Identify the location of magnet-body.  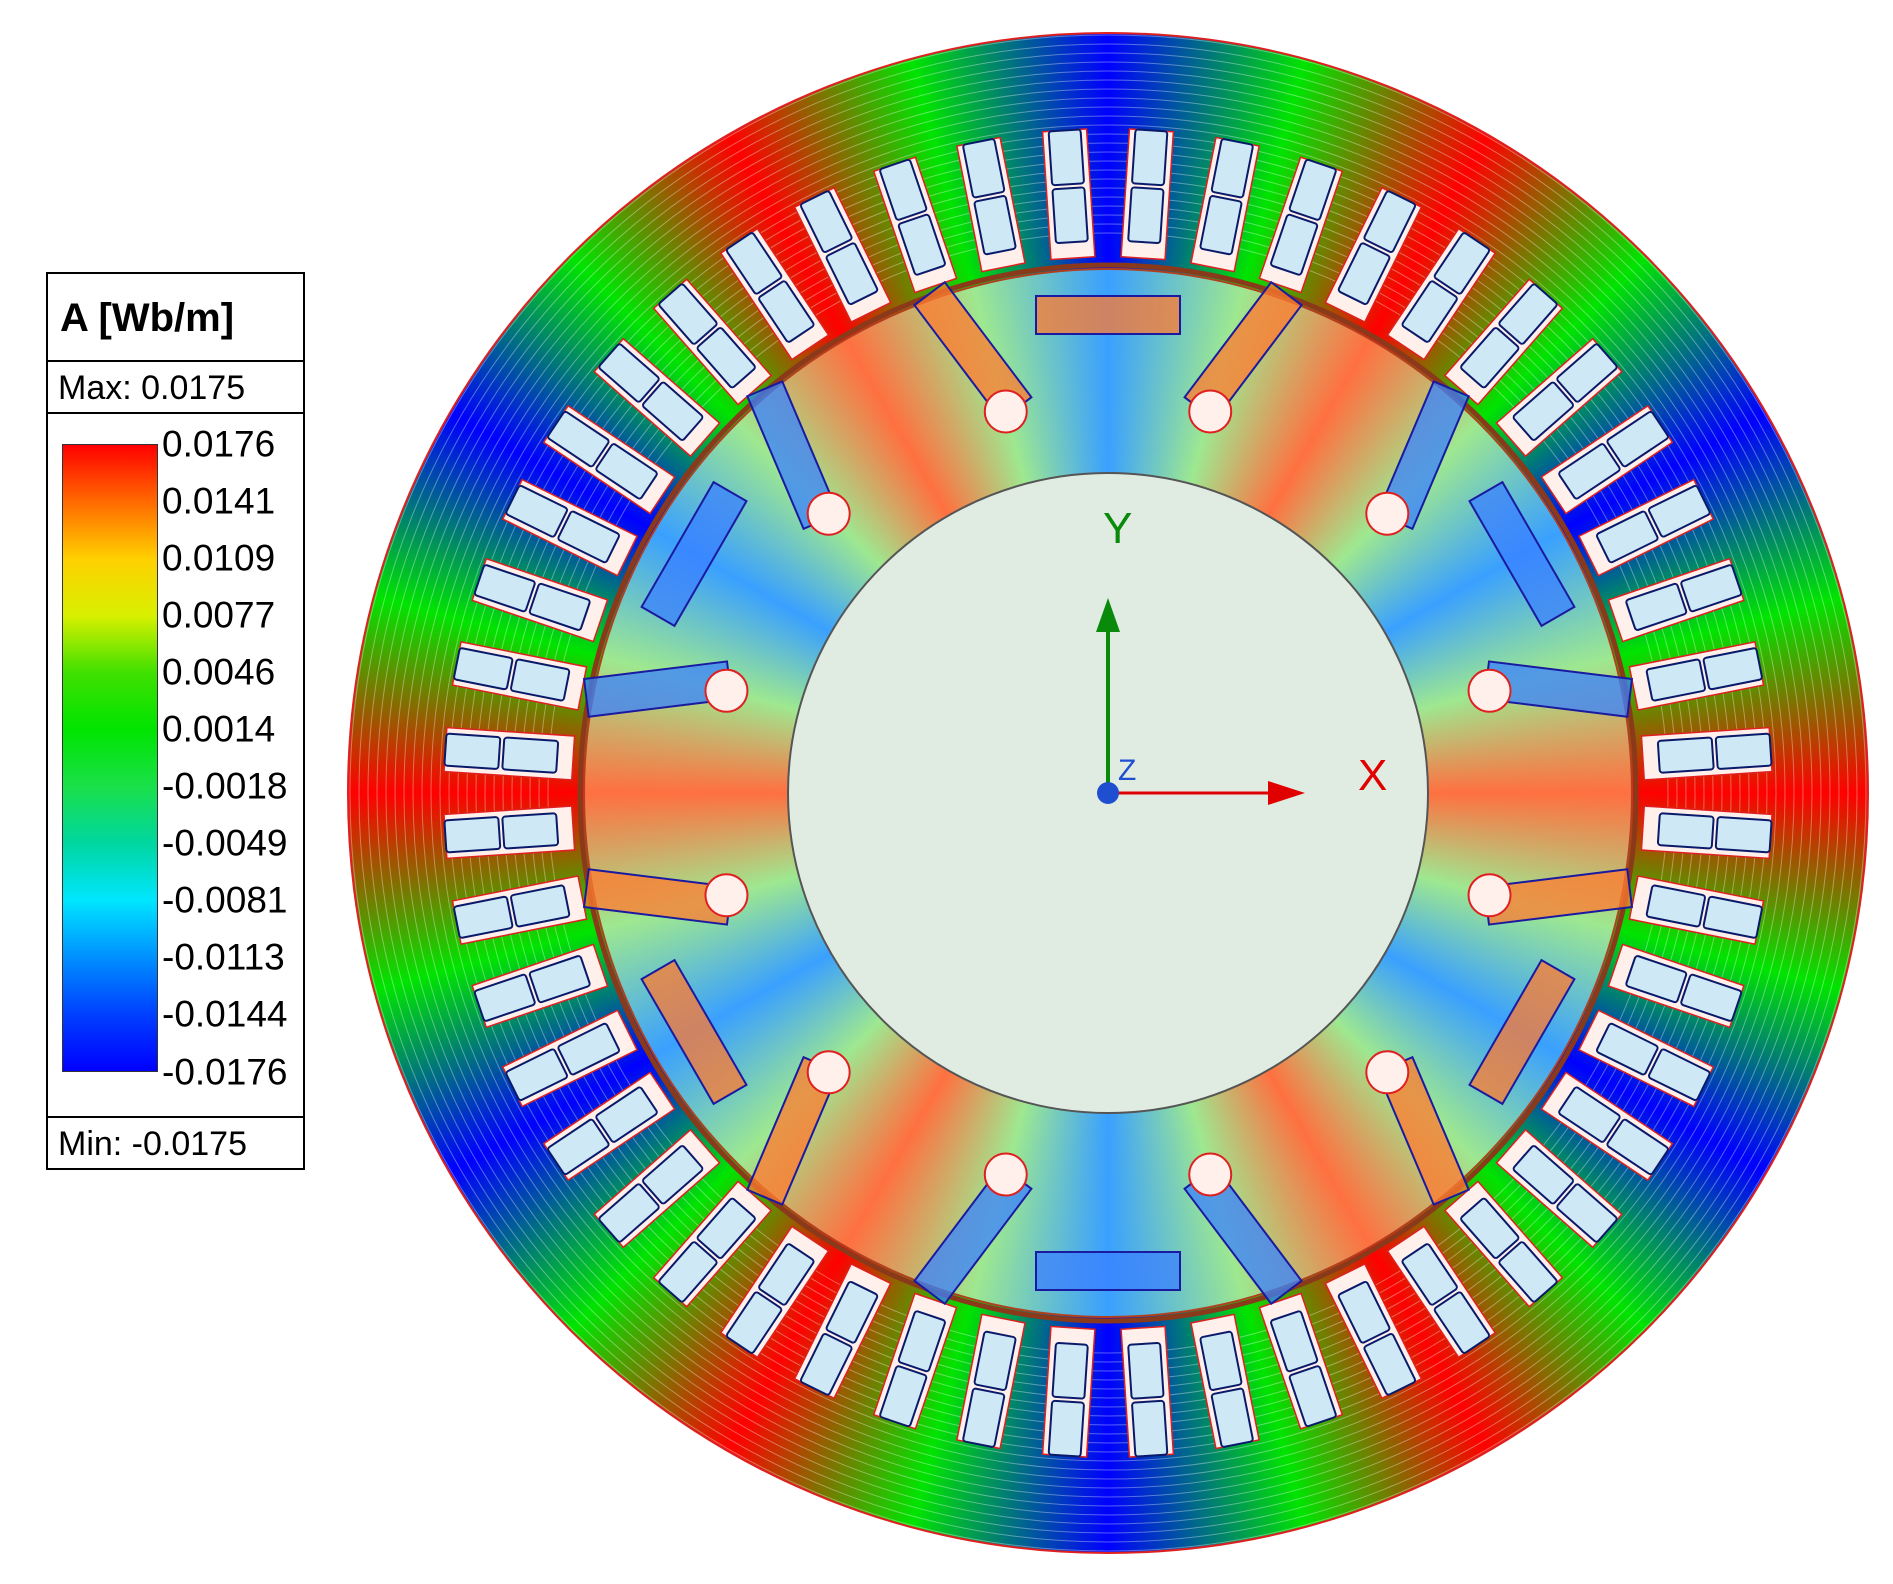
(694, 554).